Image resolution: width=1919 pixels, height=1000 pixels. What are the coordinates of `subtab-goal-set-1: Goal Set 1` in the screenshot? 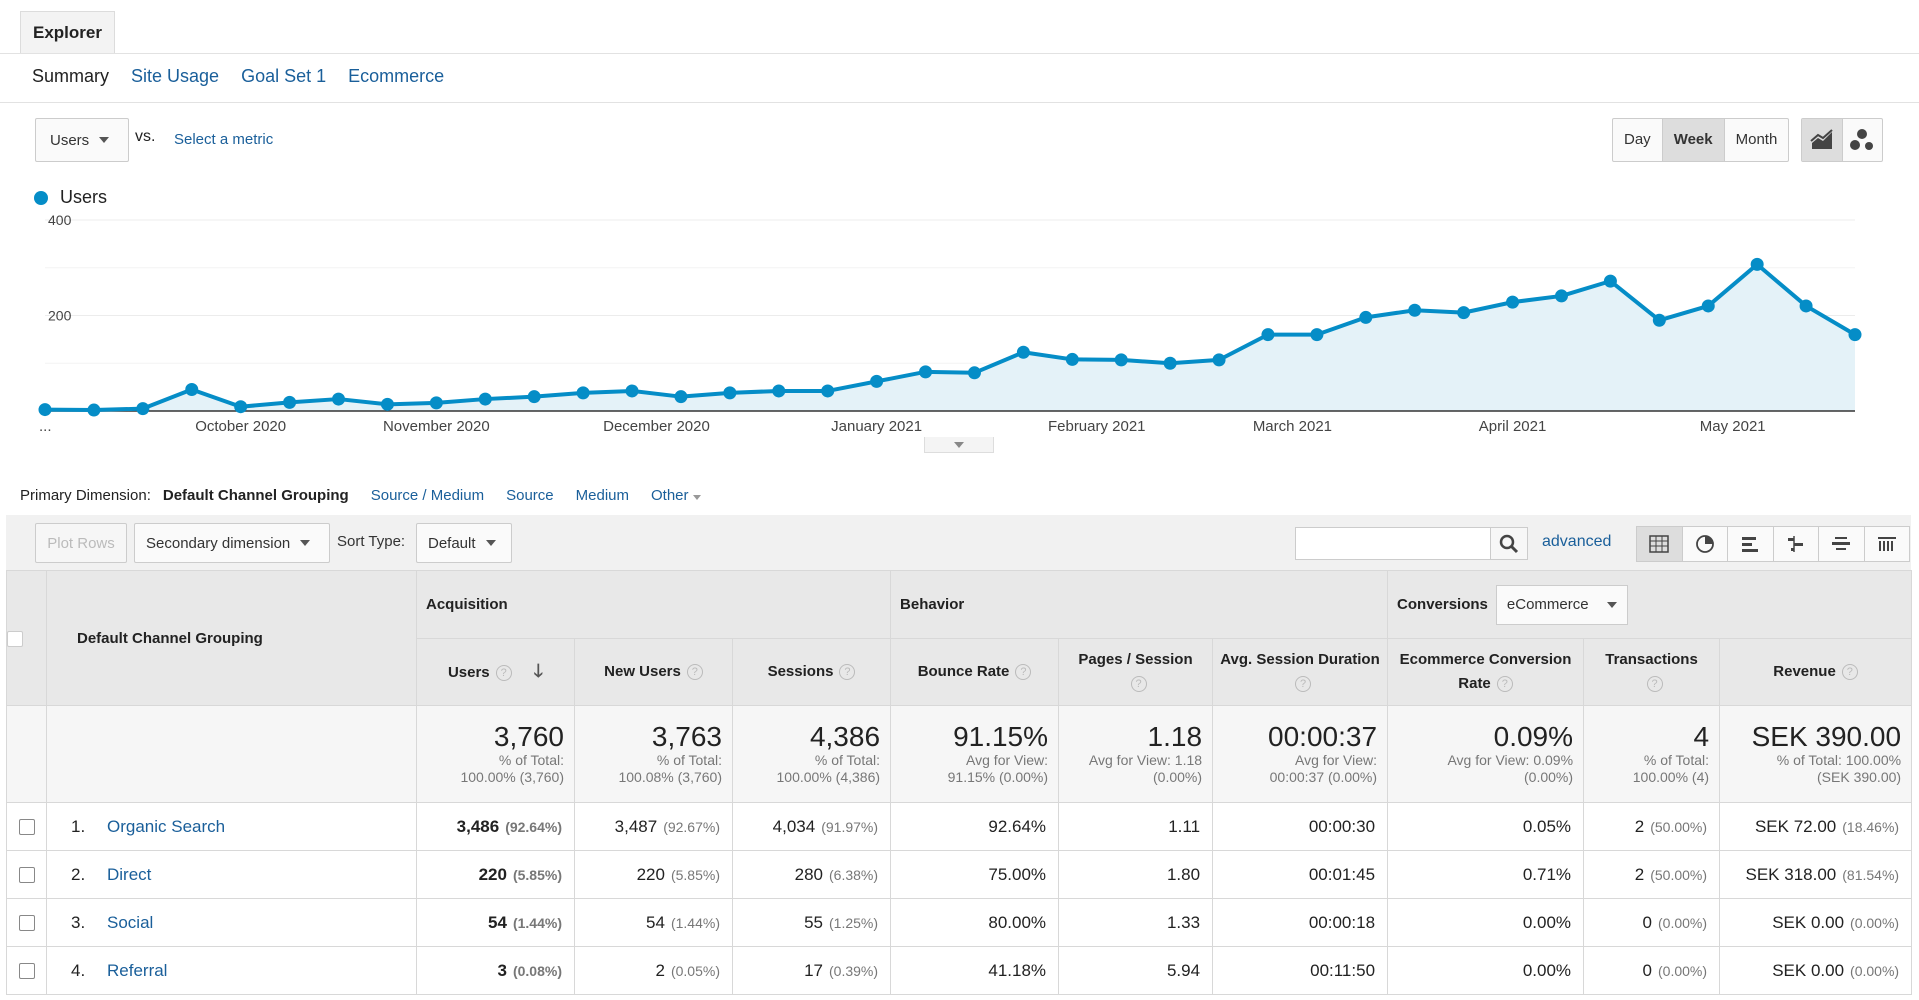 It's located at (284, 76).